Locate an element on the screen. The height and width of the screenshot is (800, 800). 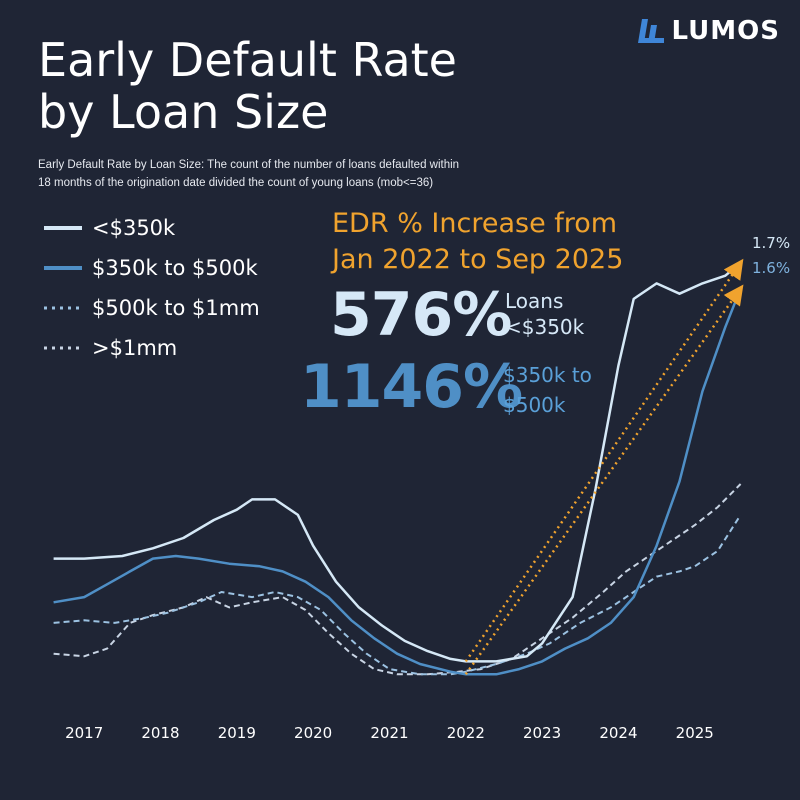
legend-swatch-dotted-blue is located at coordinates (63, 308).